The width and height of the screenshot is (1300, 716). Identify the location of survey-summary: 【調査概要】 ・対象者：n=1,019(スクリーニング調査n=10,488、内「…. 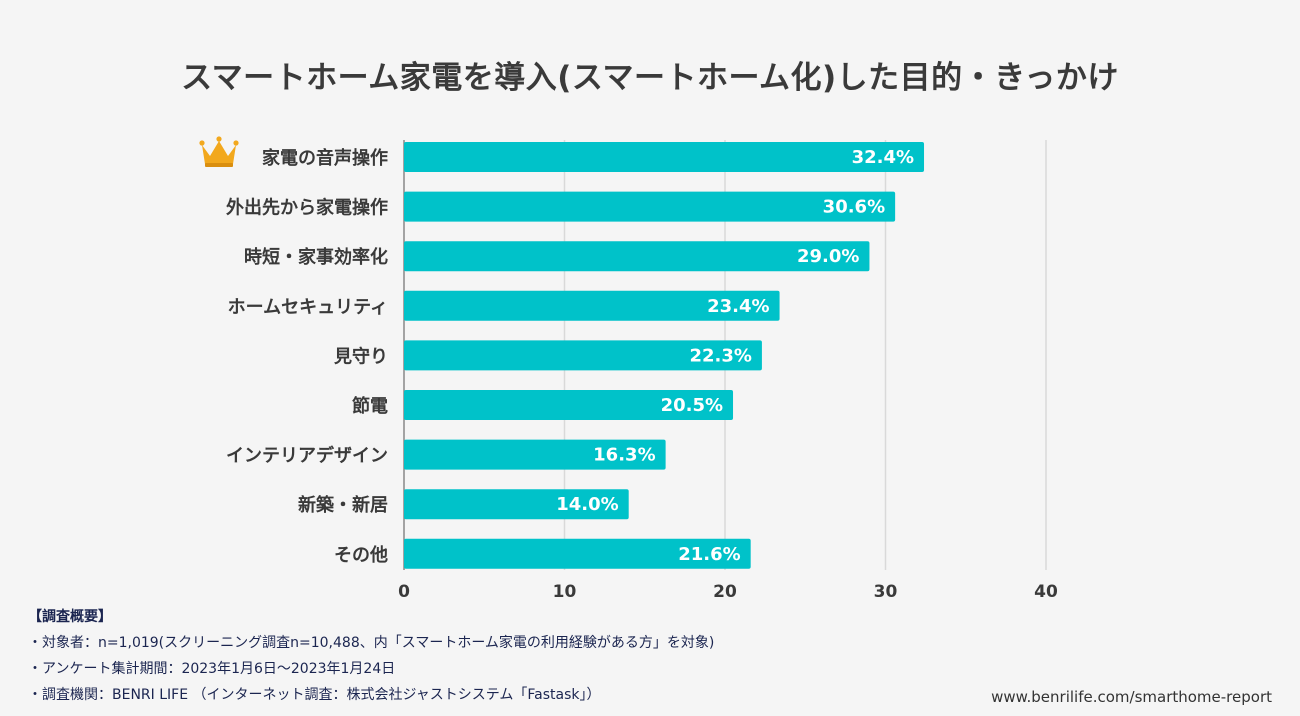
(371, 656).